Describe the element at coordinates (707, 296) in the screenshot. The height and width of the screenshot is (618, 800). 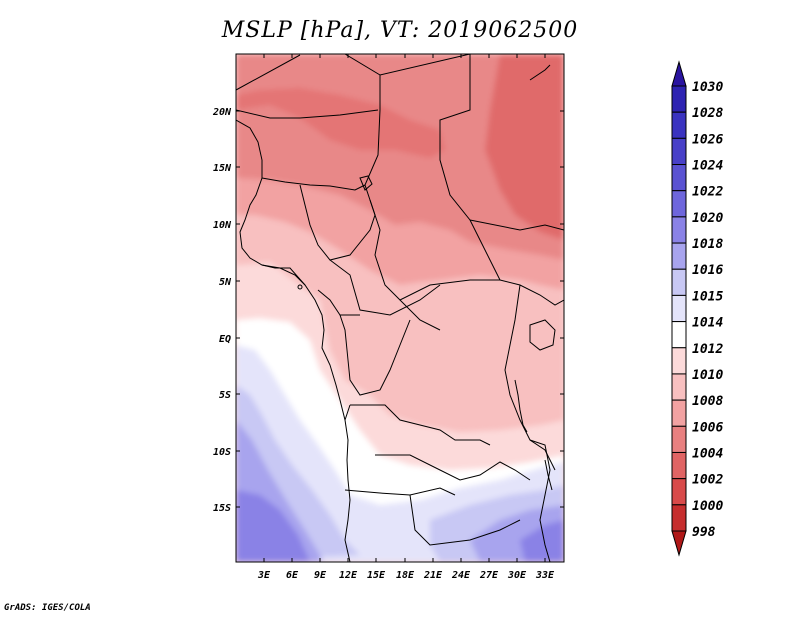
I see `colorbar-label: 1015` at that location.